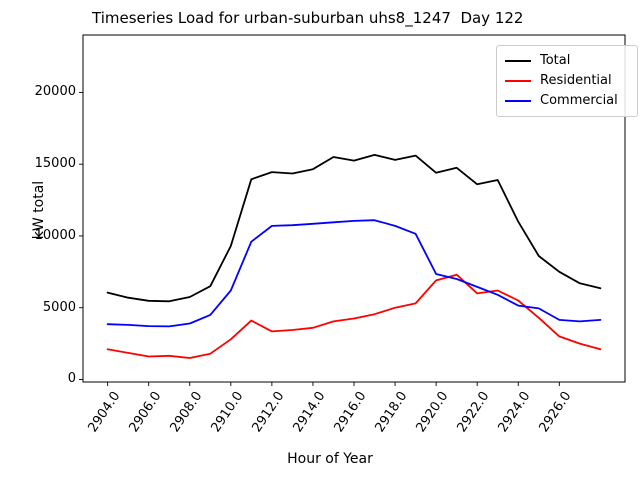 This screenshot has height=480, width=640. I want to click on legend-label-residential: Residential, so click(576, 80).